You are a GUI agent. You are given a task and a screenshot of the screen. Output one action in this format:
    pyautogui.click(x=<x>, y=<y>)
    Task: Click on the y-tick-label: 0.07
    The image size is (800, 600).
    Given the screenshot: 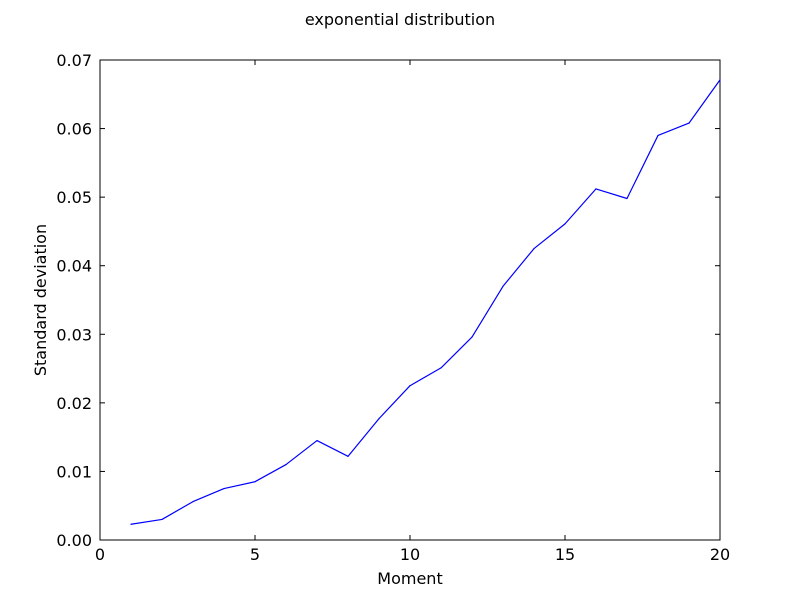 What is the action you would take?
    pyautogui.click(x=74, y=60)
    